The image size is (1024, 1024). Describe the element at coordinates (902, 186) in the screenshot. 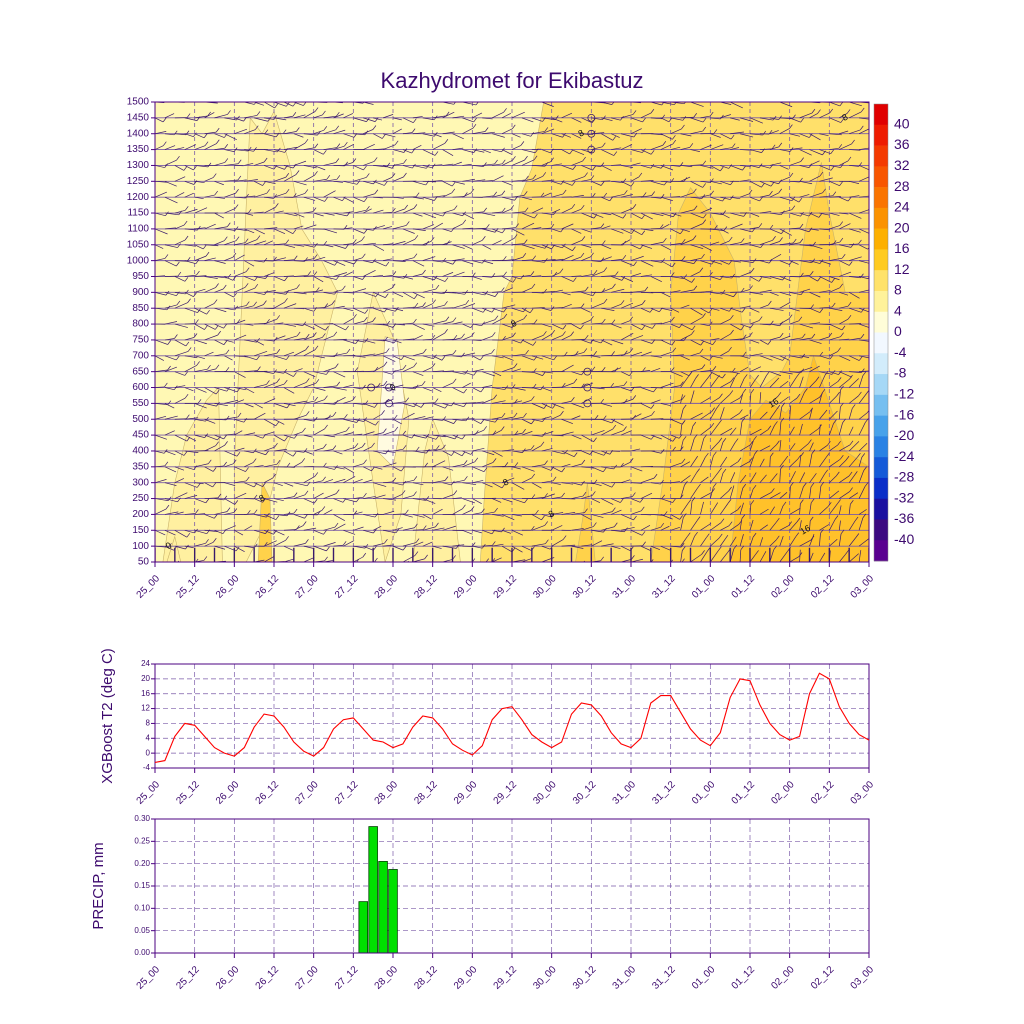

I see `colorbar-label: 28` at that location.